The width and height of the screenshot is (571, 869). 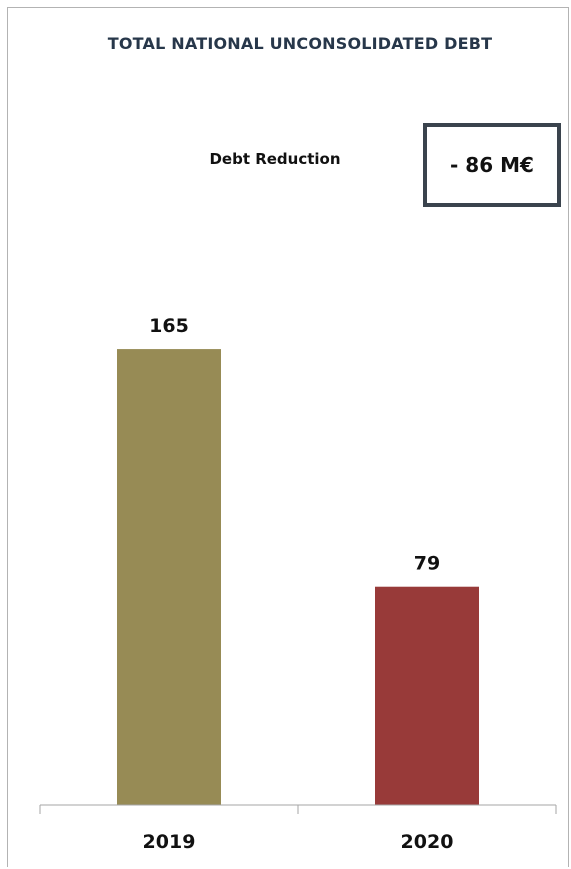 What do you see at coordinates (169, 577) in the screenshot?
I see `bar-2019` at bounding box center [169, 577].